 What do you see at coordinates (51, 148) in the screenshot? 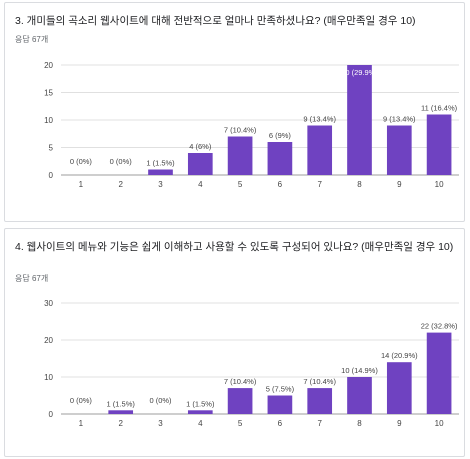
I see `y-tick-label: 5` at bounding box center [51, 148].